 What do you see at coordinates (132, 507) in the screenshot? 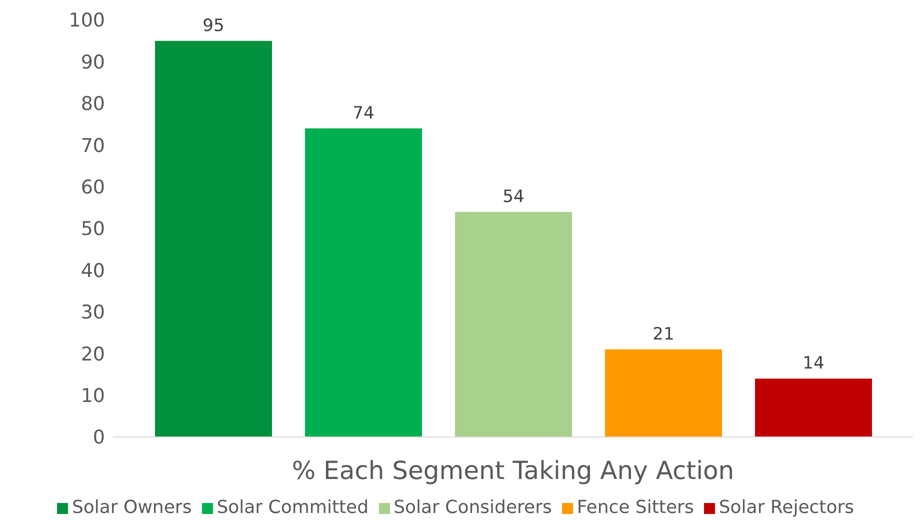
I see `legend-label: Solar Owners` at bounding box center [132, 507].